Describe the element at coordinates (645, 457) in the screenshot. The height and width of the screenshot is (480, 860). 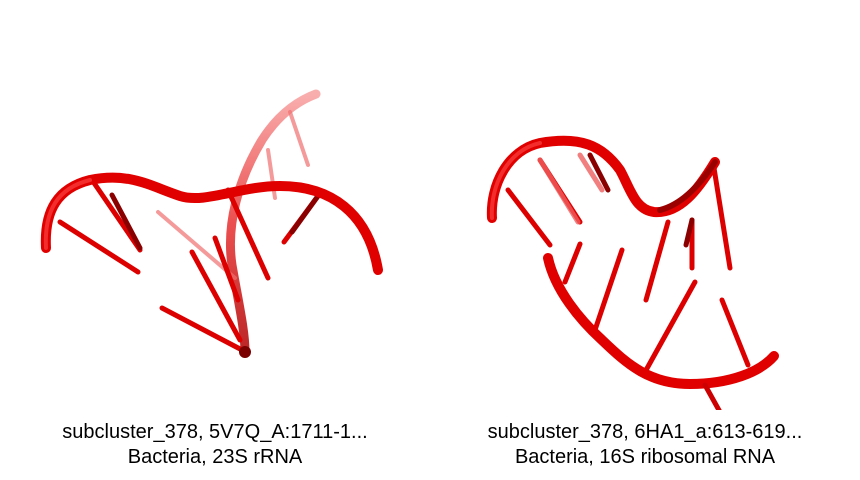
I see `caption-subtitle: Bacteria, 16S ribosomal RNA` at that location.